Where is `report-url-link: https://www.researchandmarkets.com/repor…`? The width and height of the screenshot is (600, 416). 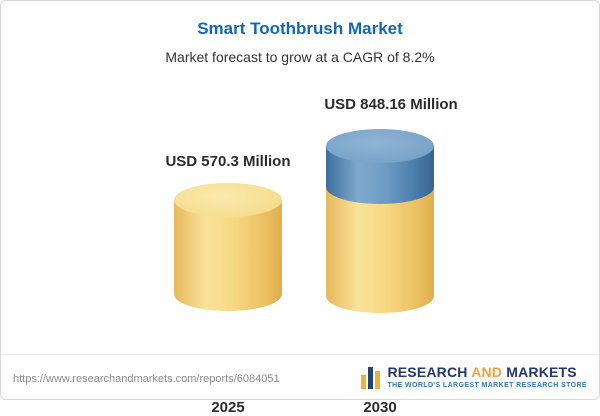
report-url-link: https://www.researchandmarkets.com/repor… is located at coordinates (146, 379).